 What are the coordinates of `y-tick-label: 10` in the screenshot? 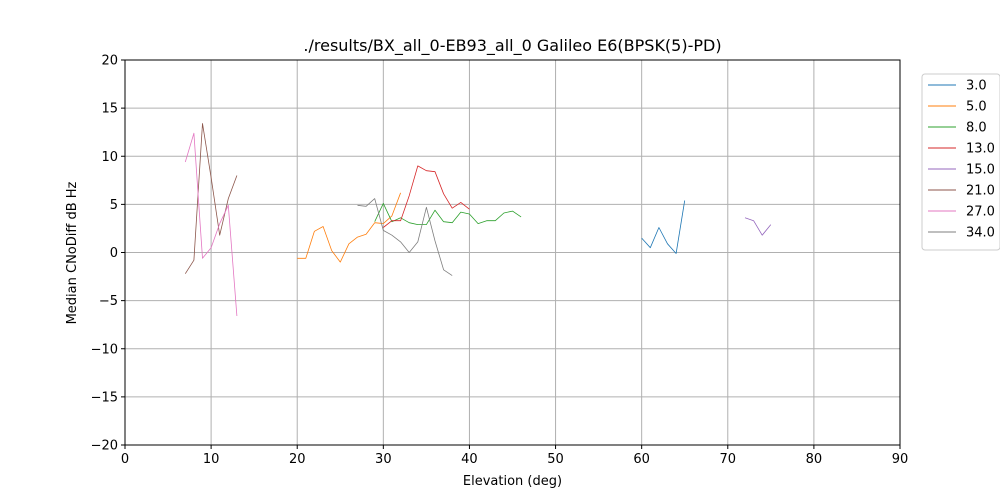 It's located at (109, 157).